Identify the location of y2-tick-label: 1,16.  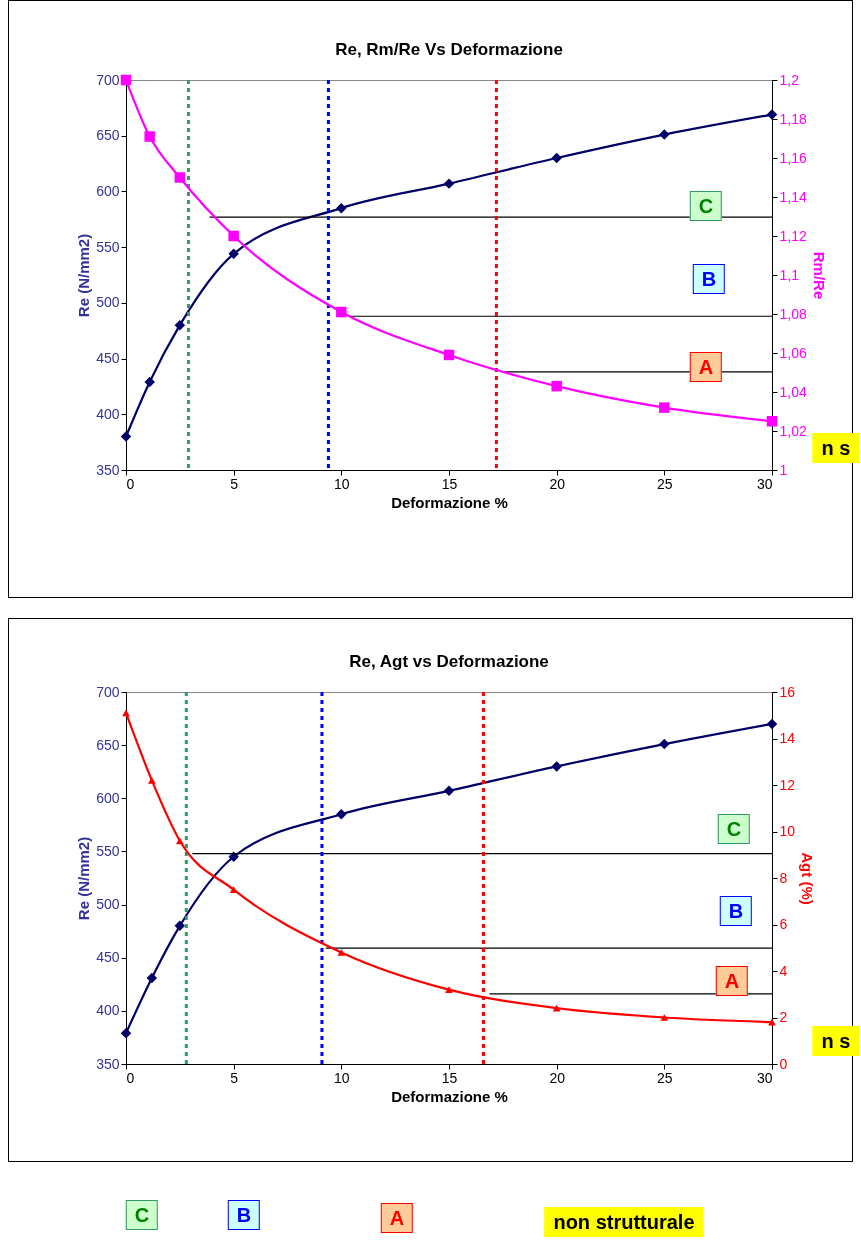
(793, 157).